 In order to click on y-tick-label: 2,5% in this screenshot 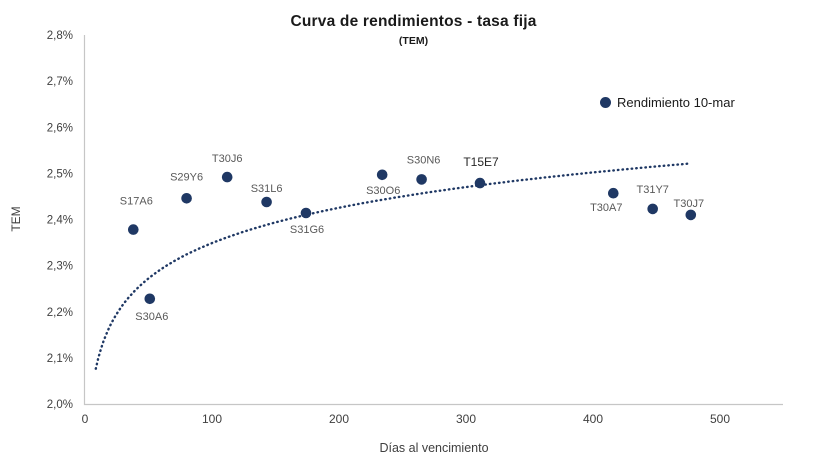, I will do `click(60, 174)`.